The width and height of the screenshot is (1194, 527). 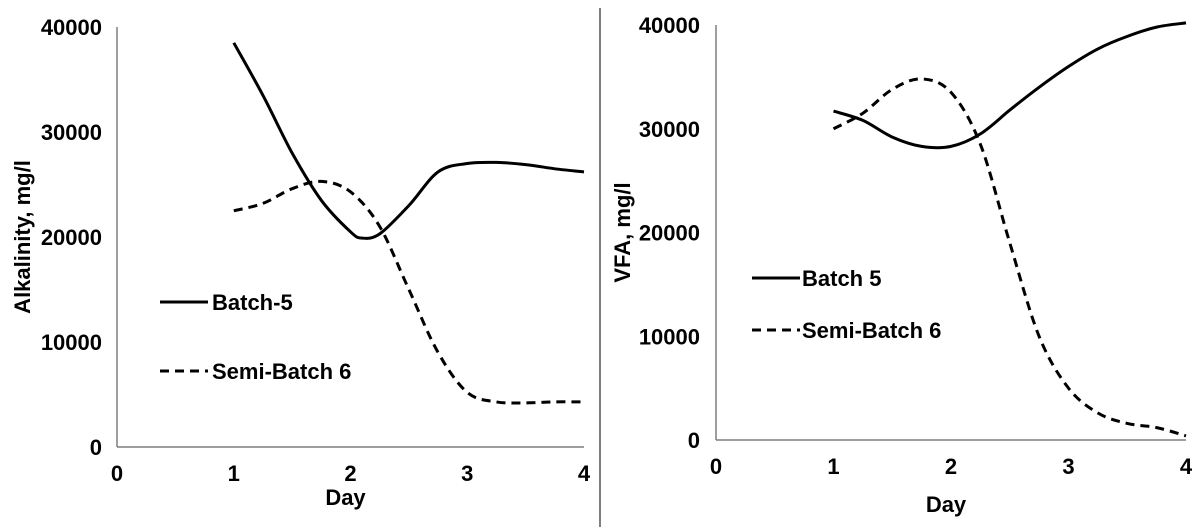 I want to click on legend-label: Batch-5, so click(x=252, y=302).